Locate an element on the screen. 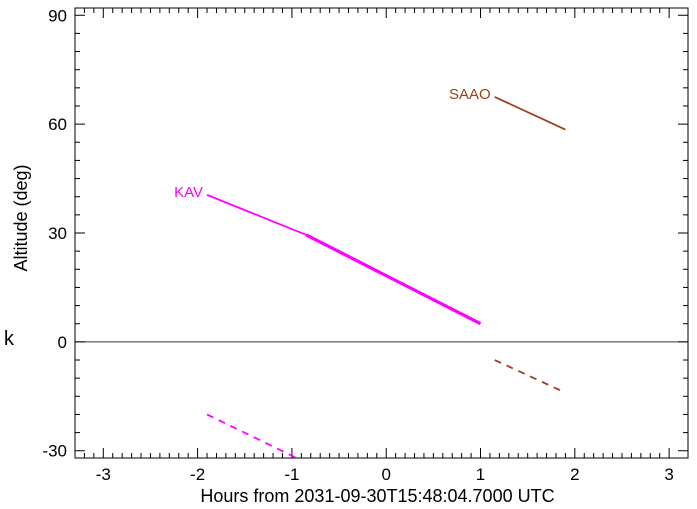 Image resolution: width=697 pixels, height=509 pixels. series-label-saao: SAAO is located at coordinates (470, 94).